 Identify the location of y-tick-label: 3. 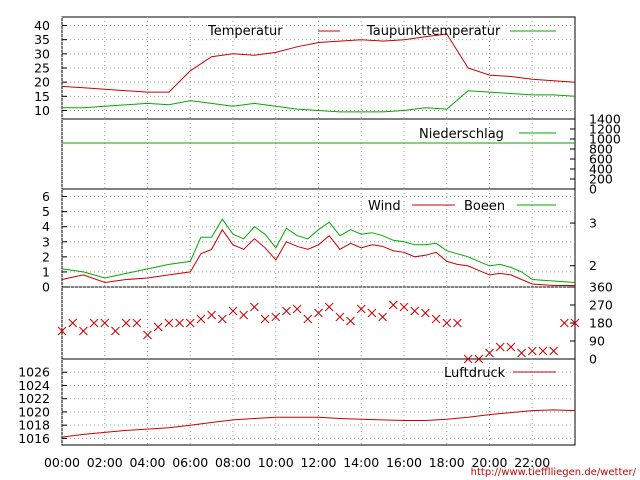
(46, 241).